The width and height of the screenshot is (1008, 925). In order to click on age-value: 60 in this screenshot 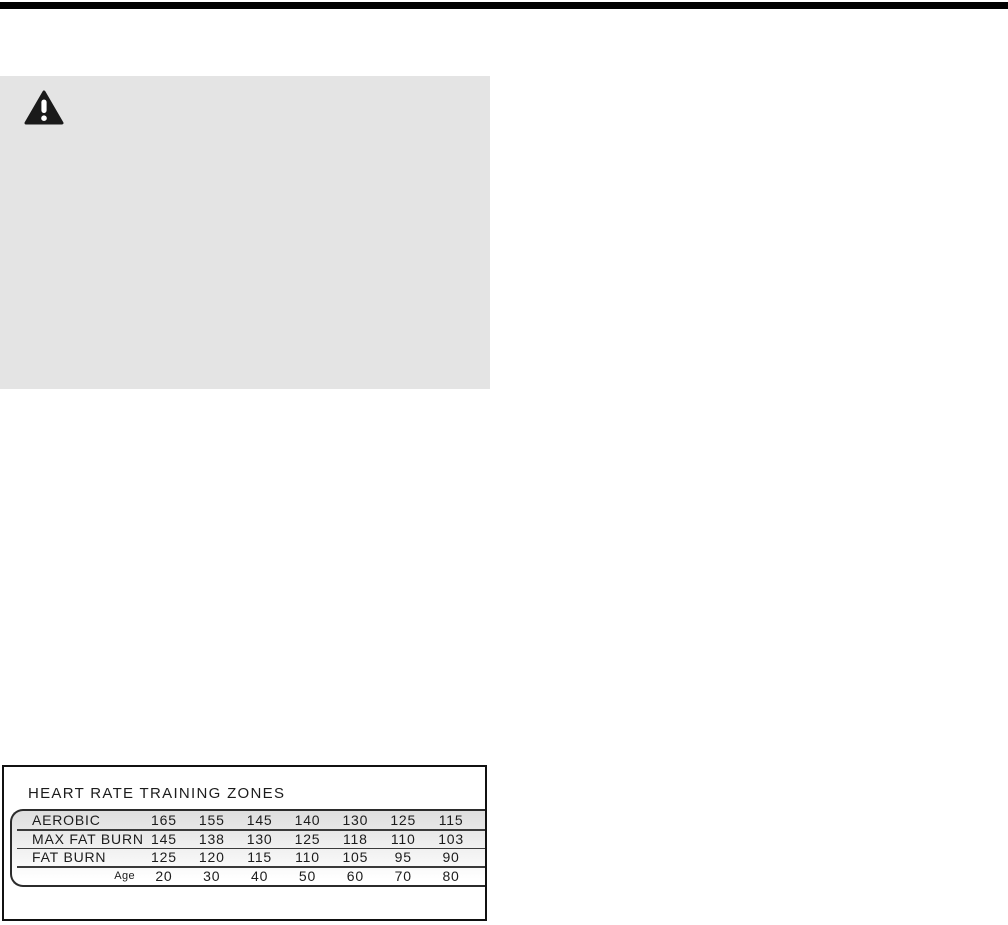, I will do `click(355, 875)`.